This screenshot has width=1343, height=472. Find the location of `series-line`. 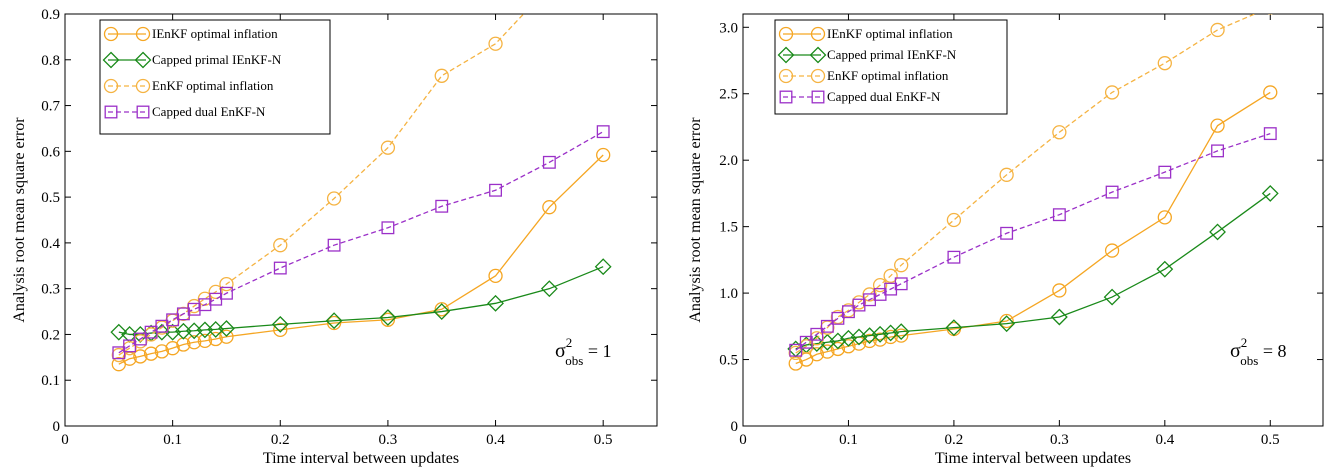

series-line is located at coordinates (1033, 271).